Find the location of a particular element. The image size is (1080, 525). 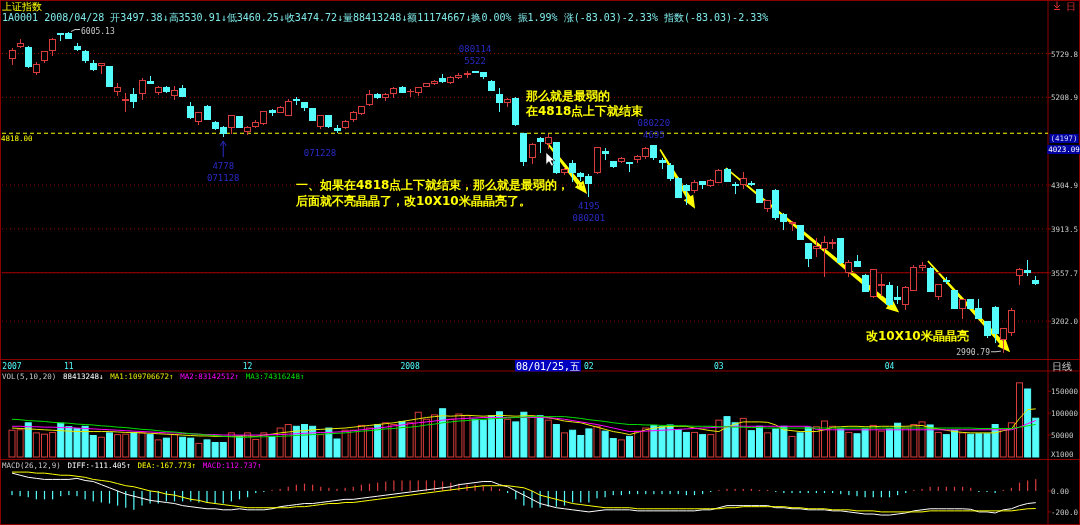

annotation: 改10X10米晶晶亮 is located at coordinates (917, 336).